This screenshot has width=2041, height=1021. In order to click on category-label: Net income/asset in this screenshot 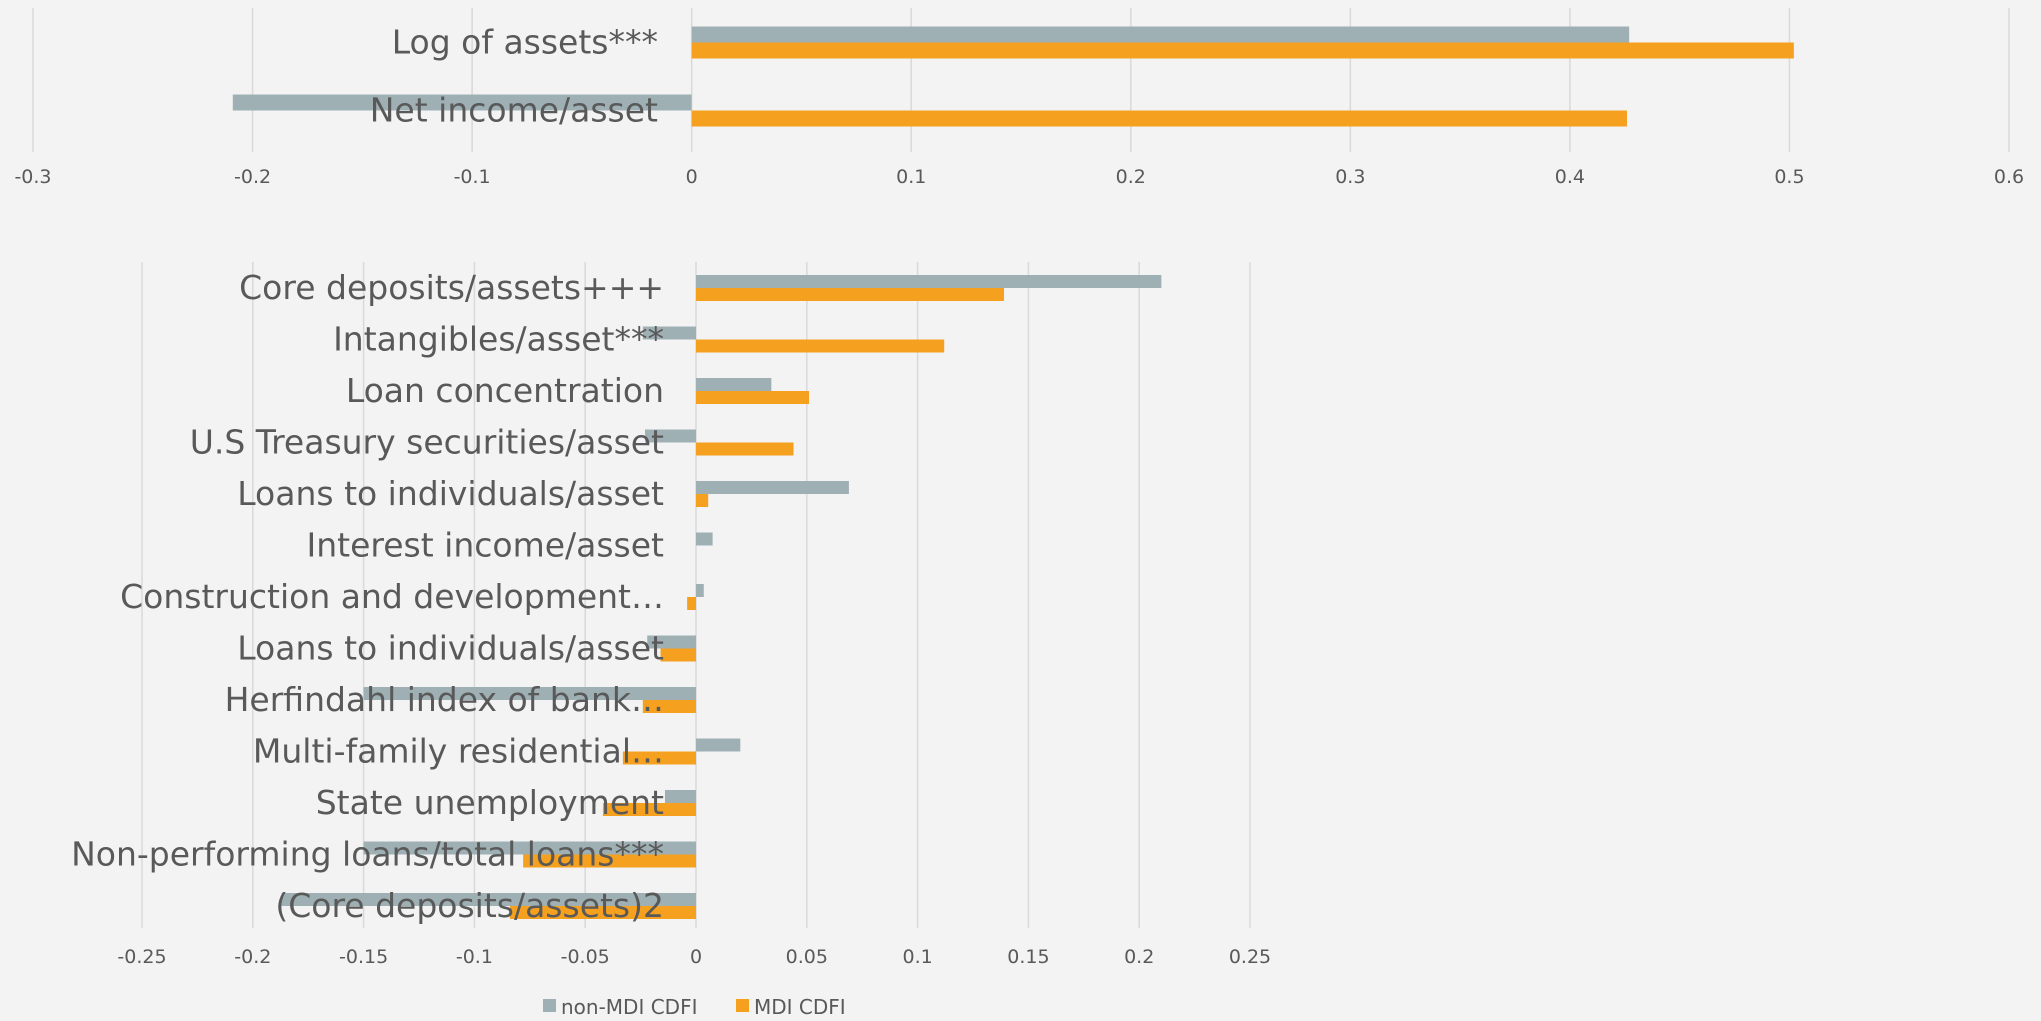, I will do `click(514, 110)`.